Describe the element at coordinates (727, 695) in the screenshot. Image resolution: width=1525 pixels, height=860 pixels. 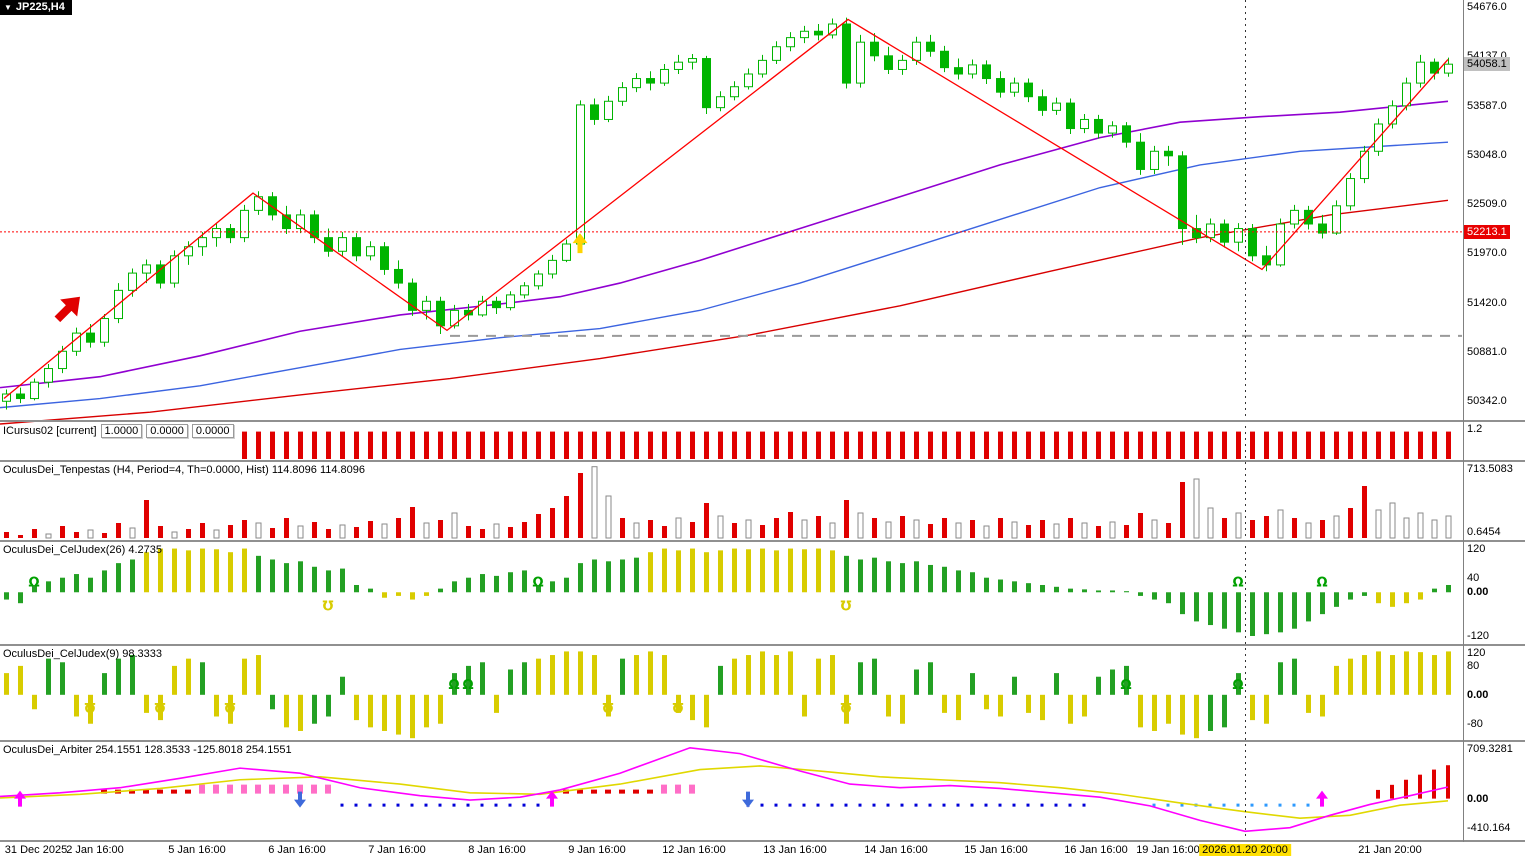
I see `celjudex9-layer: Ω Ω Ω ΩΩ Ω Ω Ω Ω Ω` at that location.